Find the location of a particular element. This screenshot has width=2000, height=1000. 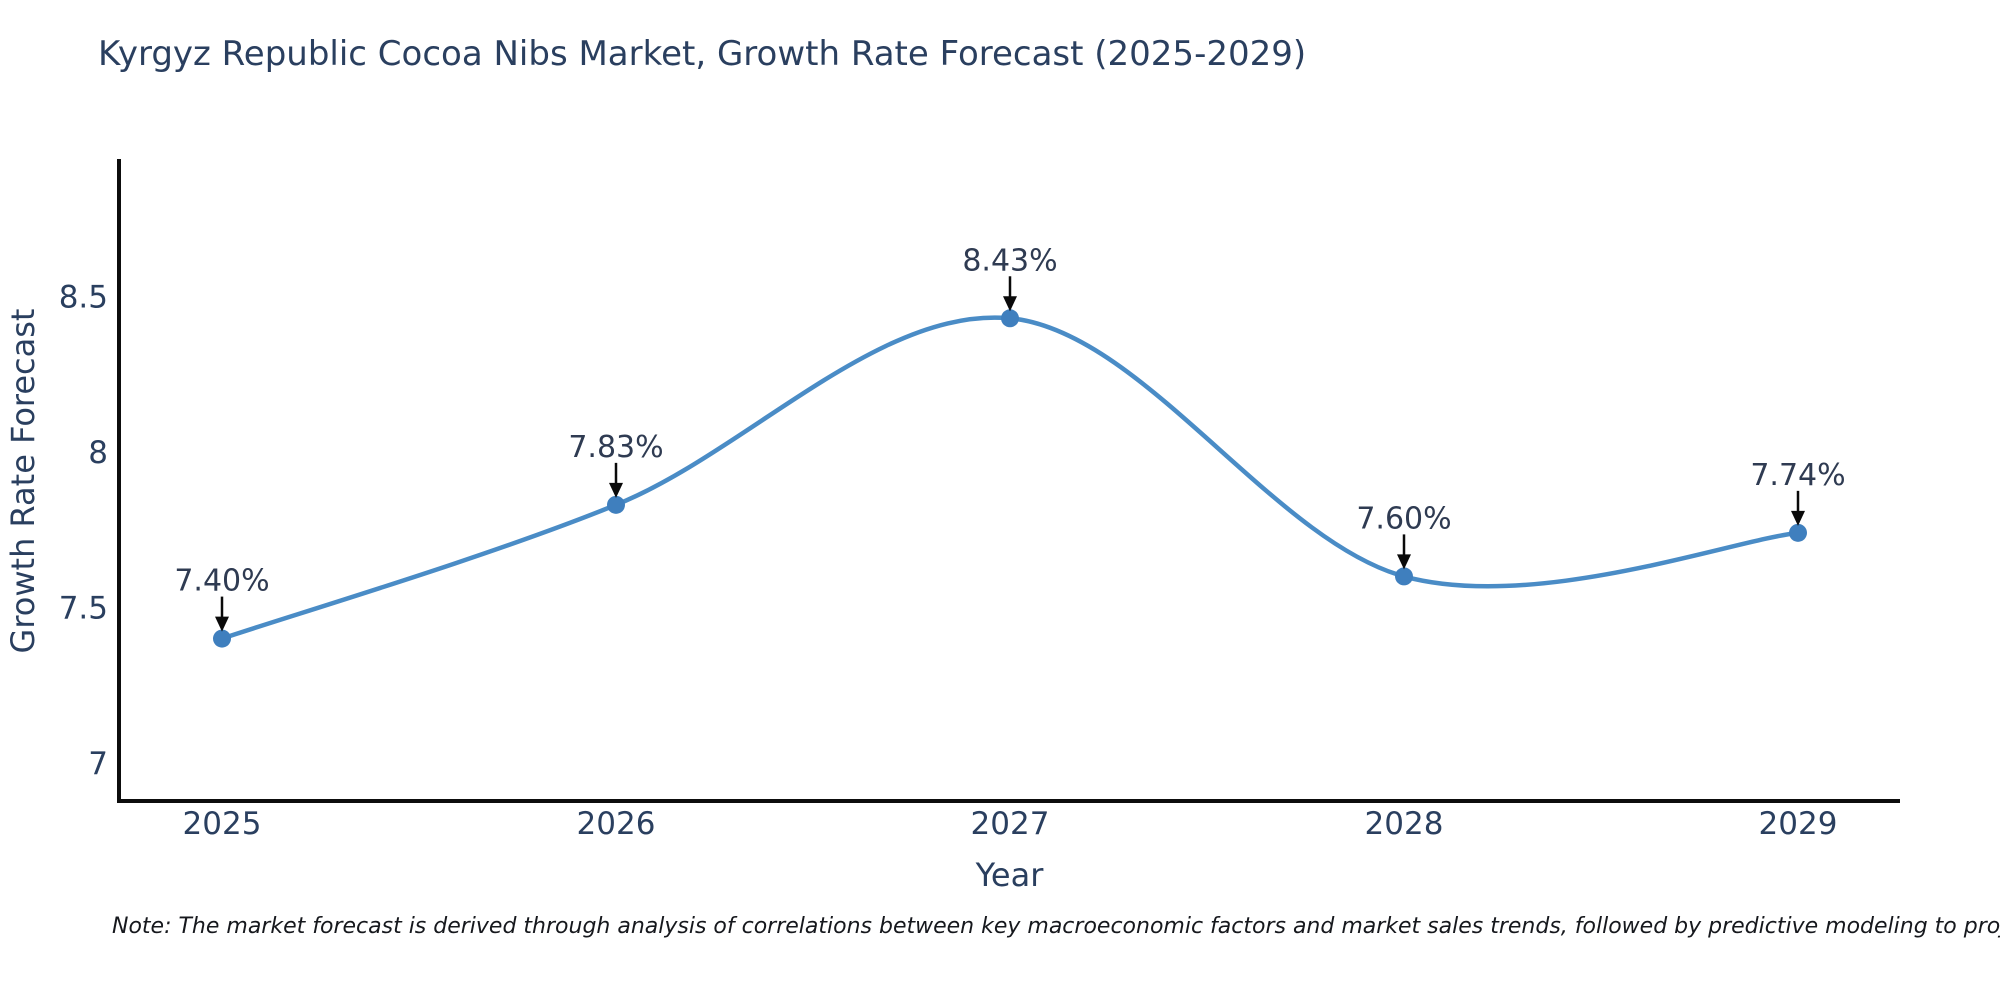

annotation-label: 7.40% is located at coordinates (221, 581).